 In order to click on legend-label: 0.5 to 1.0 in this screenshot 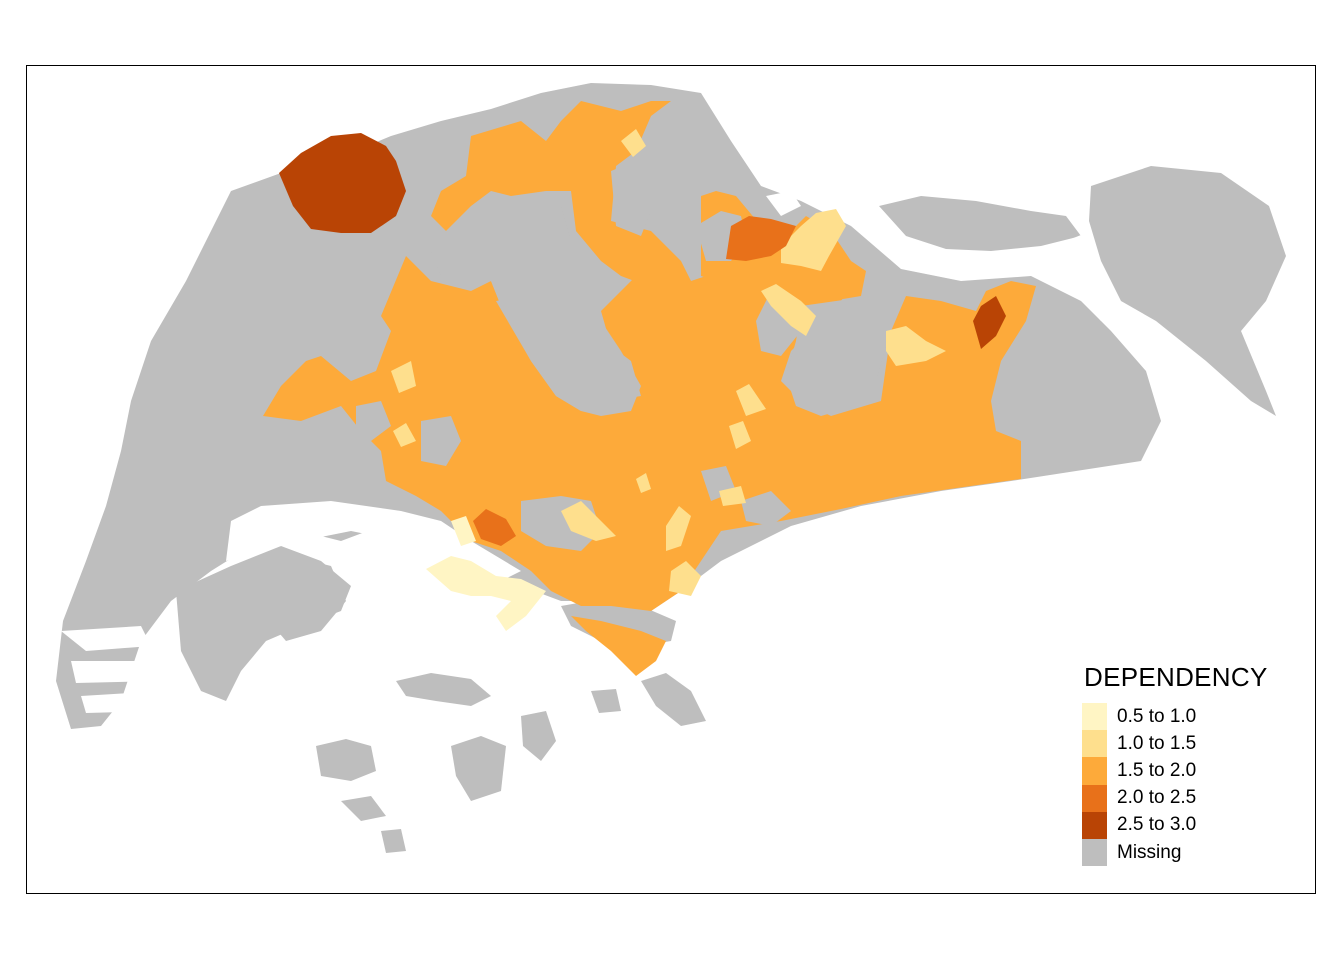, I will do `click(1157, 716)`.